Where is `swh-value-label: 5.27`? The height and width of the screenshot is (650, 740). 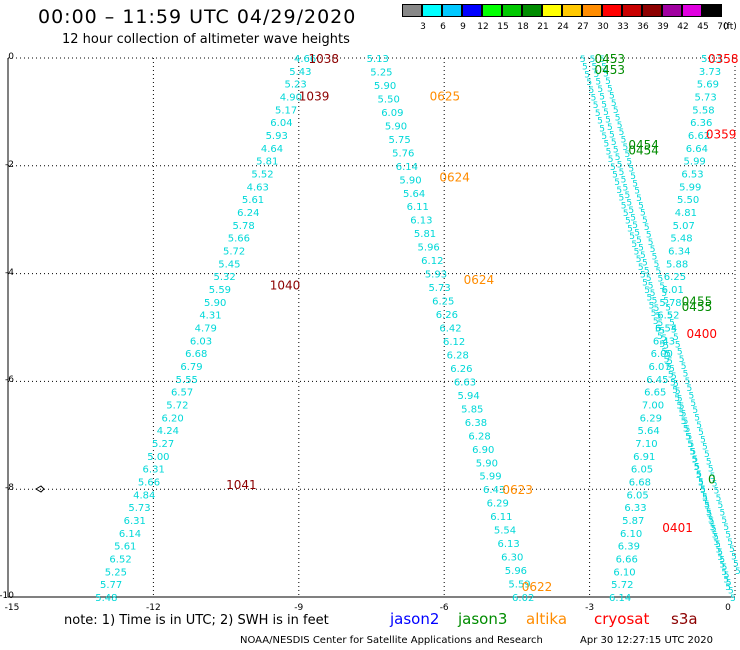
swh-value-label: 5.27 is located at coordinates (163, 444).